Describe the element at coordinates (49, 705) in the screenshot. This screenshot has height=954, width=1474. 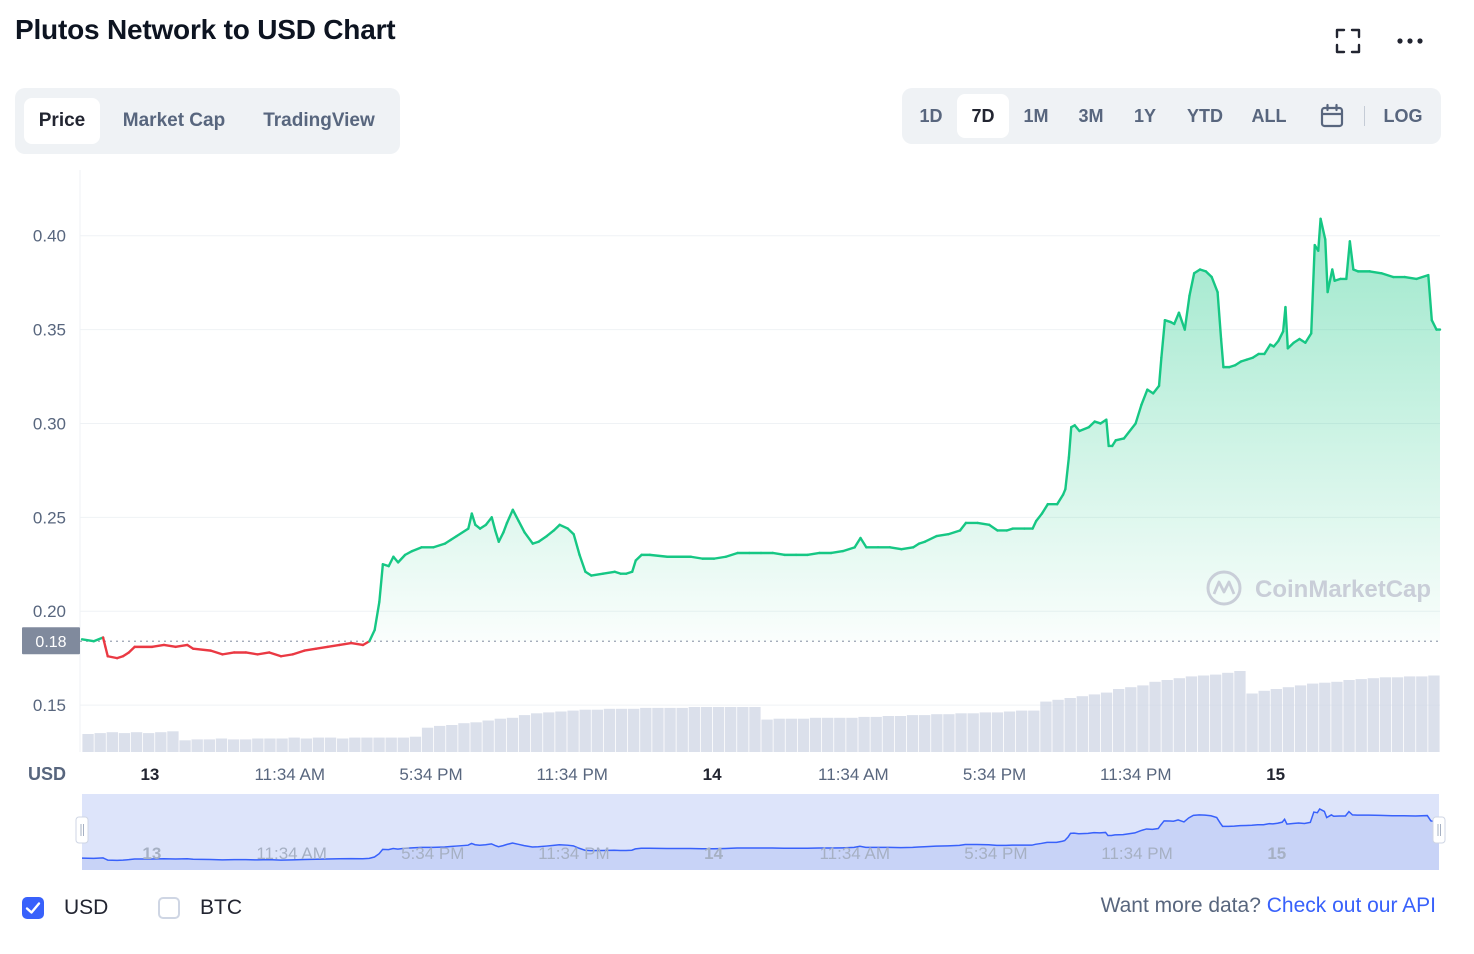
I see `y-tick-label: 0.15` at that location.